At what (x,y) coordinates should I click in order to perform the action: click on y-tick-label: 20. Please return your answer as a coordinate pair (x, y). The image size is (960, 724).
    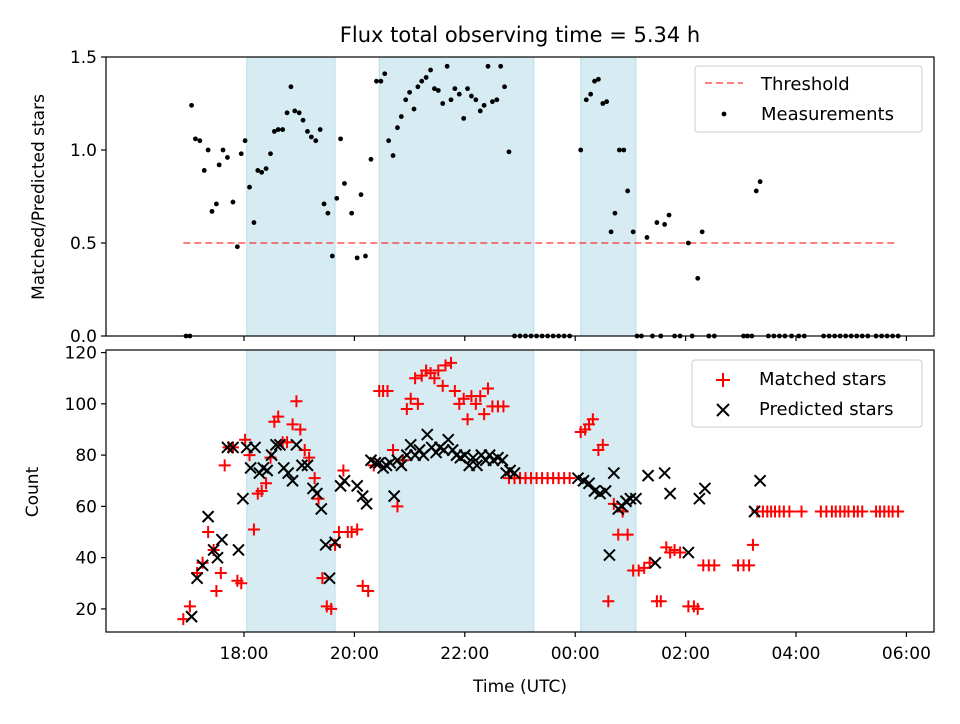
    Looking at the image, I should click on (86, 610).